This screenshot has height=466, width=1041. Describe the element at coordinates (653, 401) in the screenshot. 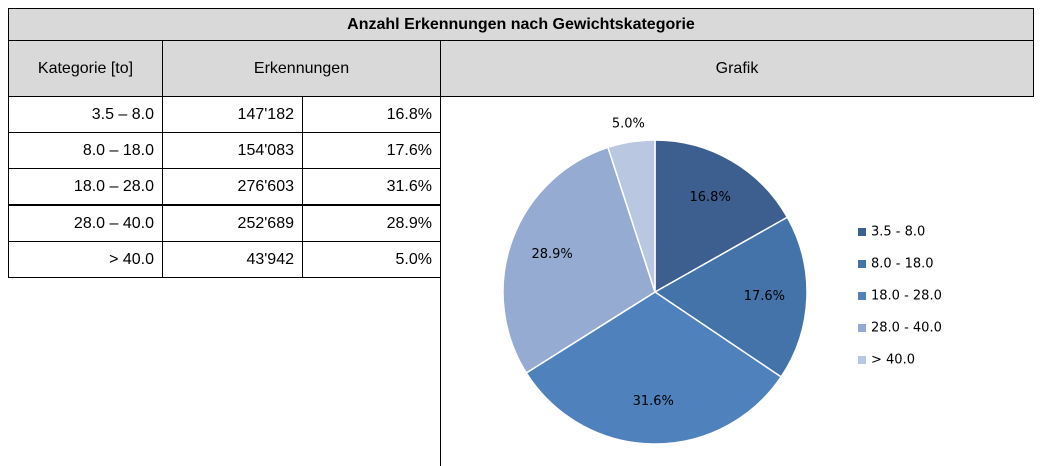

I see `slice-label: 31.6%` at that location.